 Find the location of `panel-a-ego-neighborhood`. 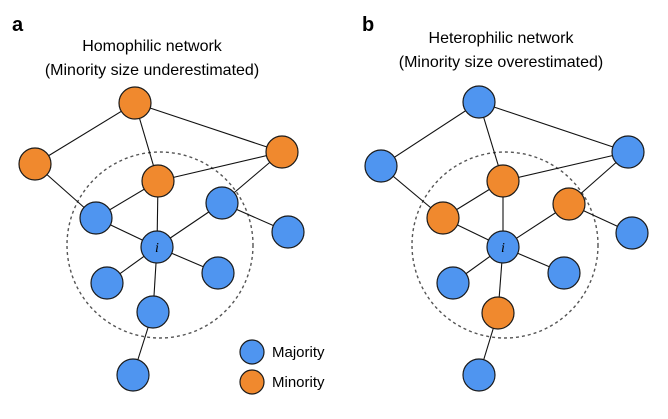

panel-a-ego-neighborhood is located at coordinates (160, 245).